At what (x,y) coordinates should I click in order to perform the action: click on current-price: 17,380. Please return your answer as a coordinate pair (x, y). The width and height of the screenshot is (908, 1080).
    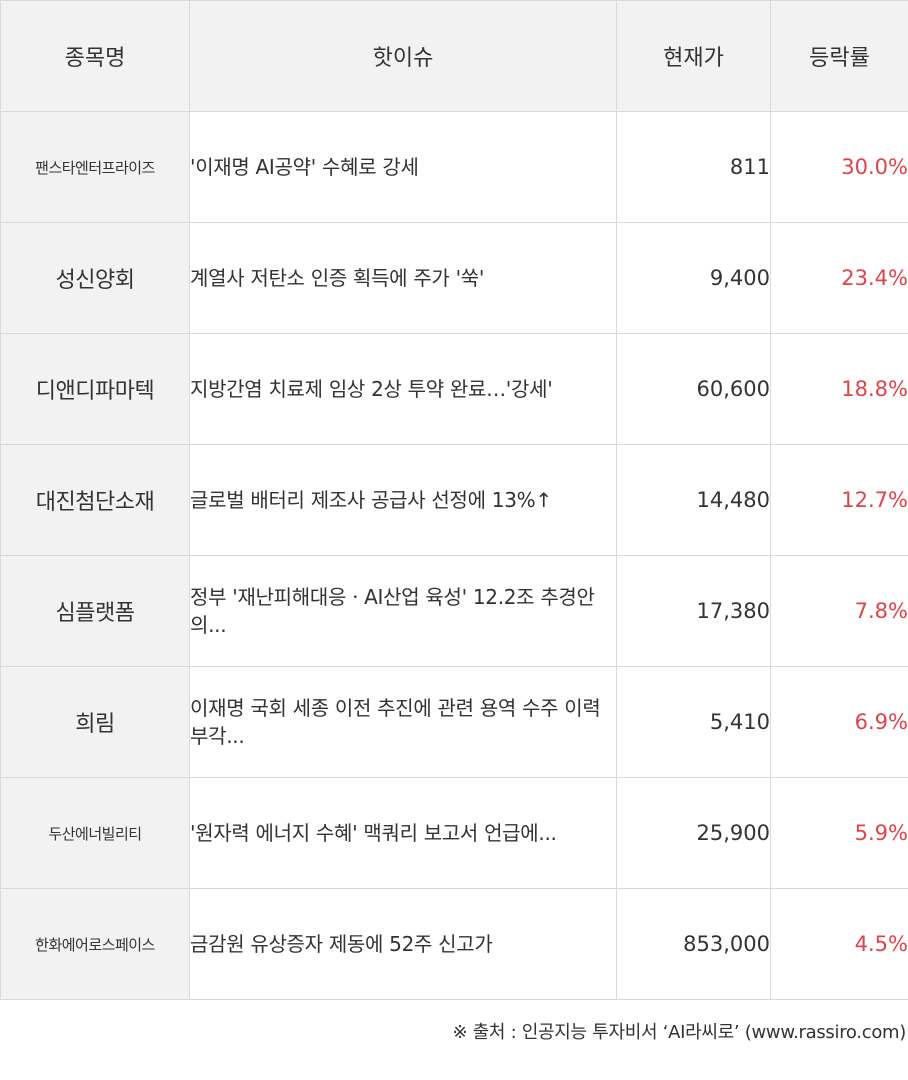
    Looking at the image, I should click on (693, 611).